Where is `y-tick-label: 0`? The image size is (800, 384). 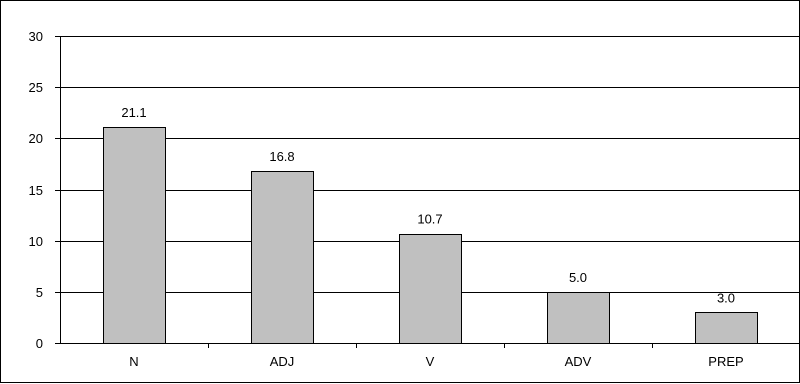
y-tick-label: 0 is located at coordinates (39, 343).